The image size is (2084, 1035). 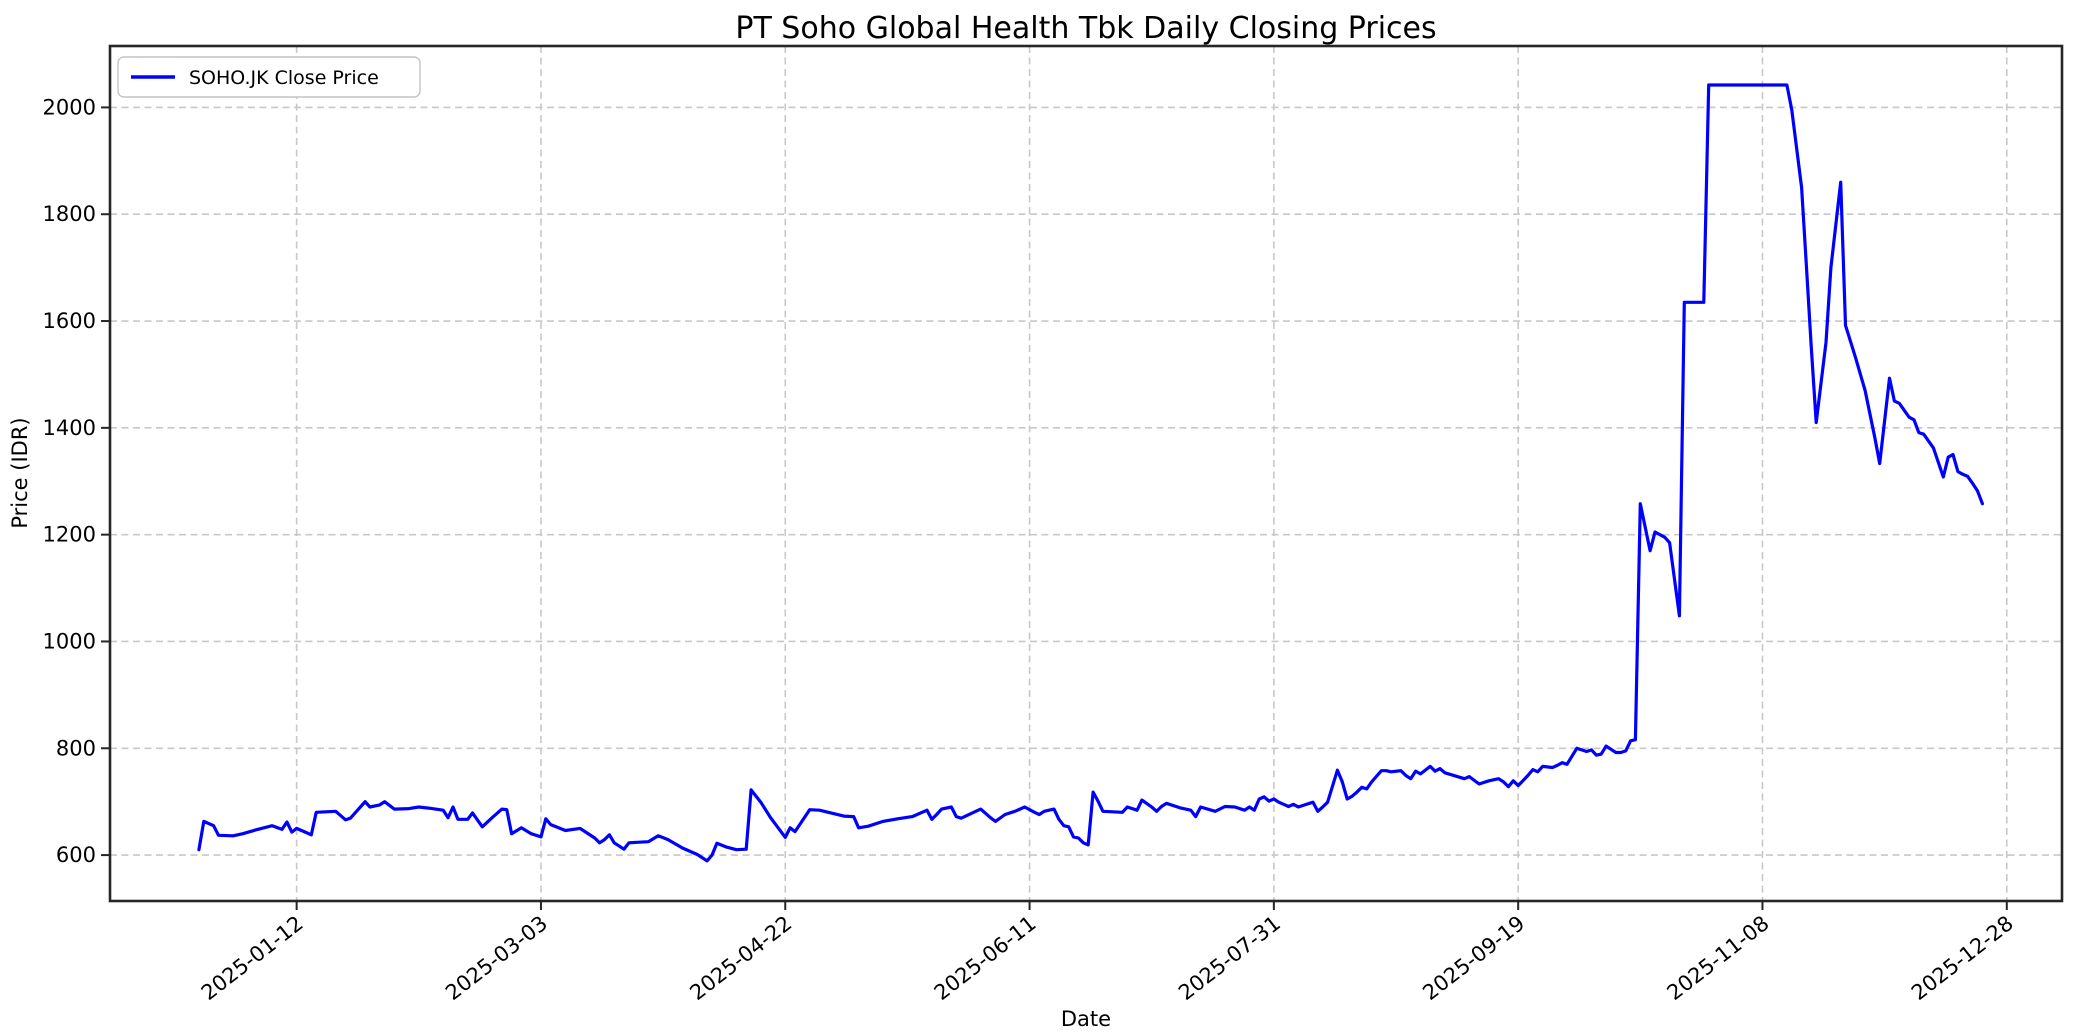 What do you see at coordinates (1473, 958) in the screenshot?
I see `x-tick-label: 2025-09-19` at bounding box center [1473, 958].